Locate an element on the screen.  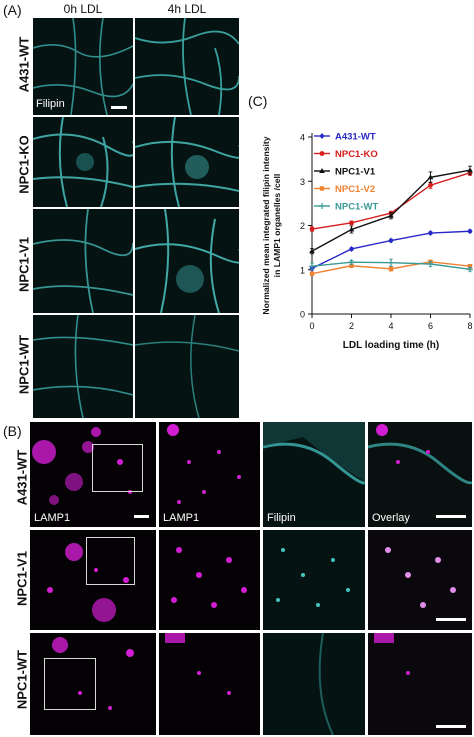
col-label-0h: 0h LDL is located at coordinates (83, 9).